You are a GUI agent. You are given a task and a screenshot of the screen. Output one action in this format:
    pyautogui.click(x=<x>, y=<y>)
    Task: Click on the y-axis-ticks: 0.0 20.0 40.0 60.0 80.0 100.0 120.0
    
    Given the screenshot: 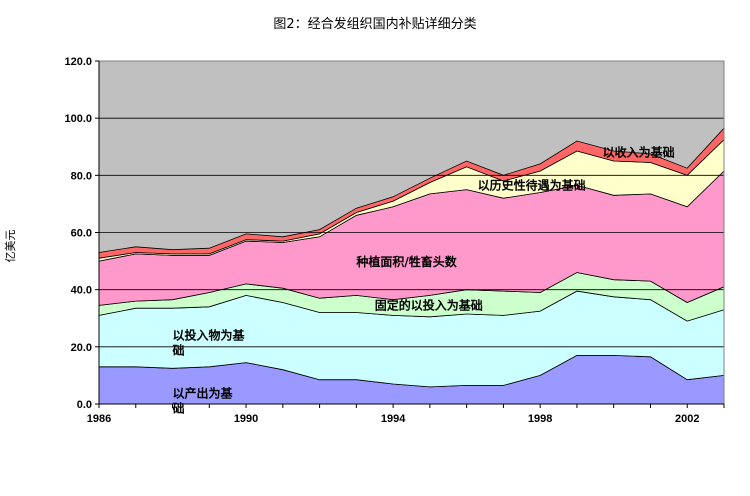 What is the action you would take?
    pyautogui.click(x=81, y=233)
    